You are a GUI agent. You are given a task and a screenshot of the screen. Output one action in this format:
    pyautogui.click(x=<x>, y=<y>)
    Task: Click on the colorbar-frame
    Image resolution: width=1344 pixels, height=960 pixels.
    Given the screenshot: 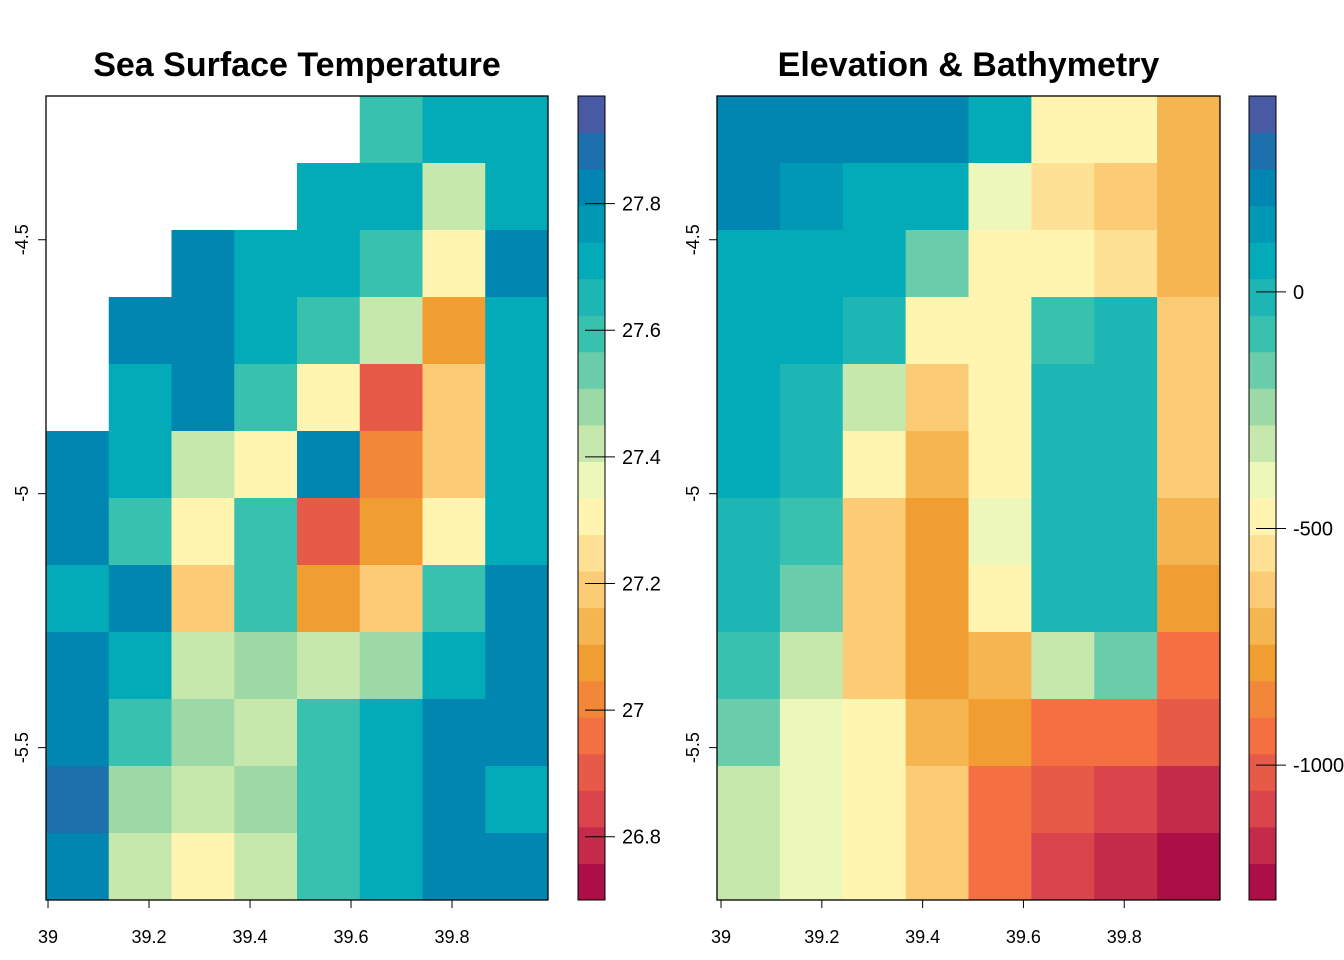 What is the action you would take?
    pyautogui.click(x=1262, y=498)
    